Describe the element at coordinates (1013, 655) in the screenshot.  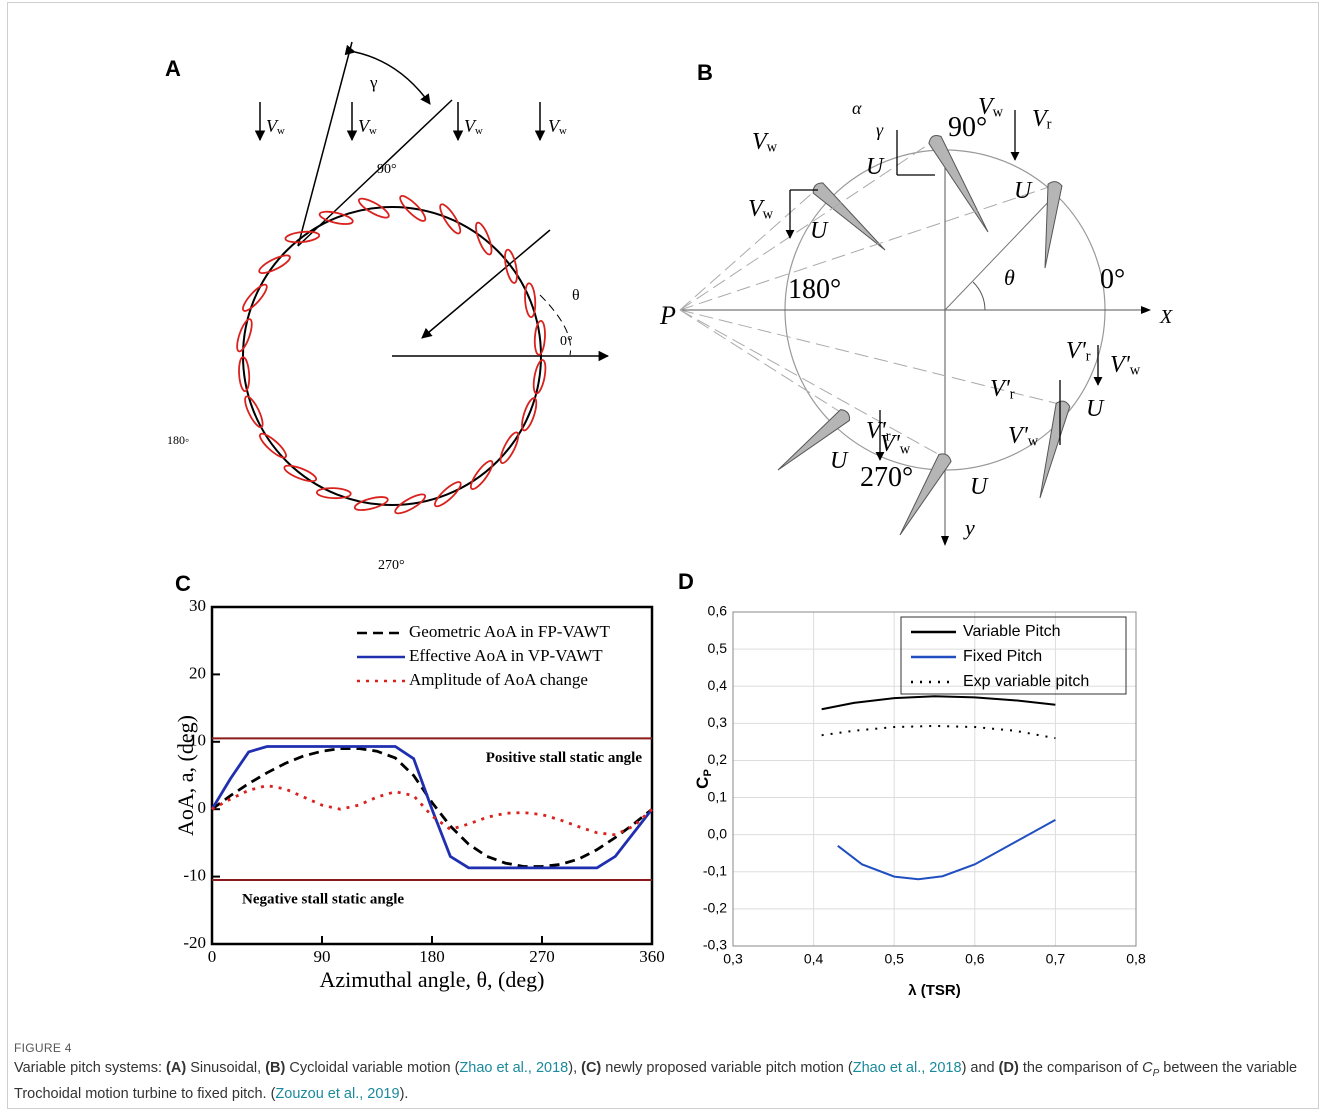
I see `legend-box` at that location.